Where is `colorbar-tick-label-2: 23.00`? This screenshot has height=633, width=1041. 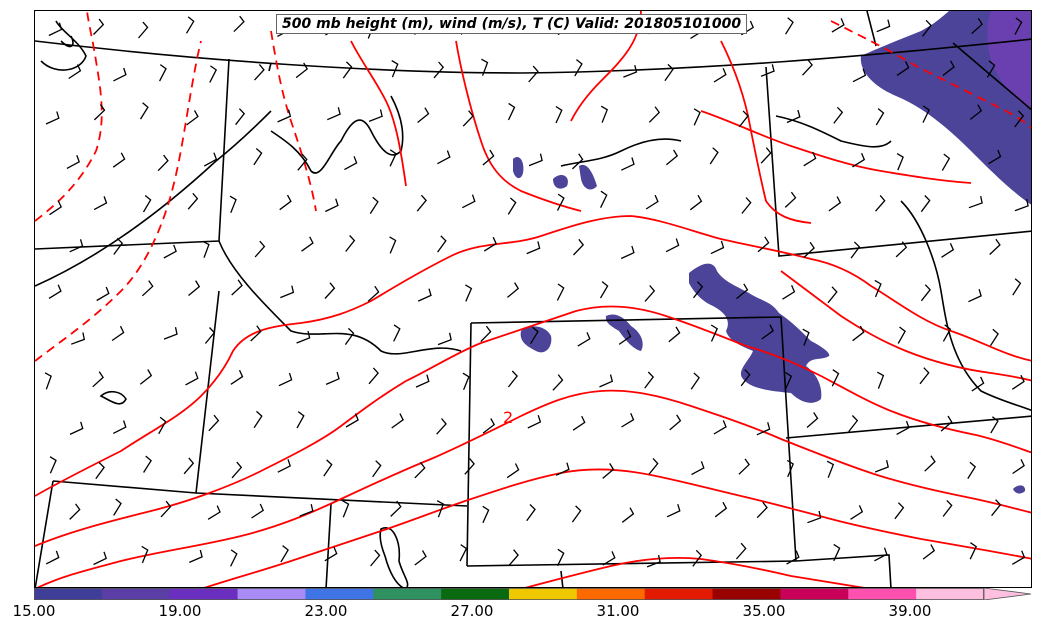 colorbar-tick-label-2: 23.00 is located at coordinates (326, 611).